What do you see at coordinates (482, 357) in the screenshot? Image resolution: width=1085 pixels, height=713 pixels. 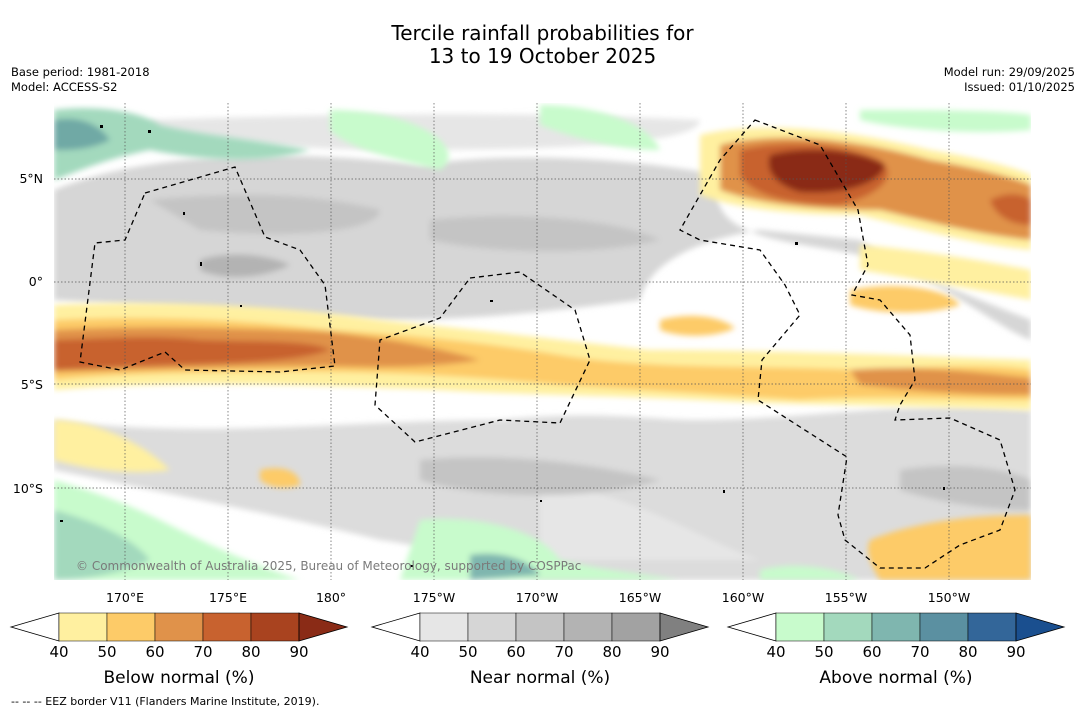 I see `eez-phoenix` at bounding box center [482, 357].